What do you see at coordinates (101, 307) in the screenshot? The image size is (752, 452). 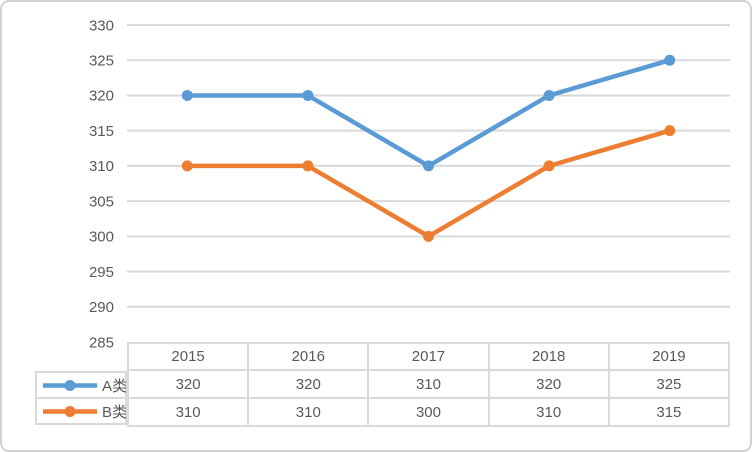 I see `y-axis-tick-label: 290` at bounding box center [101, 307].